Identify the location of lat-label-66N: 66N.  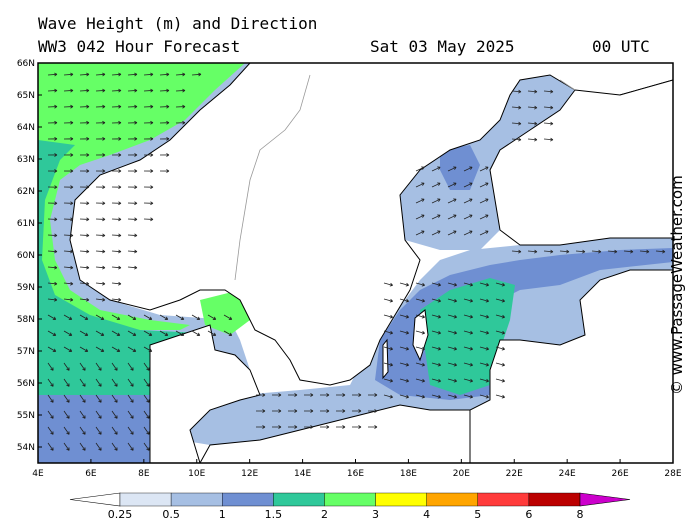
(26, 64).